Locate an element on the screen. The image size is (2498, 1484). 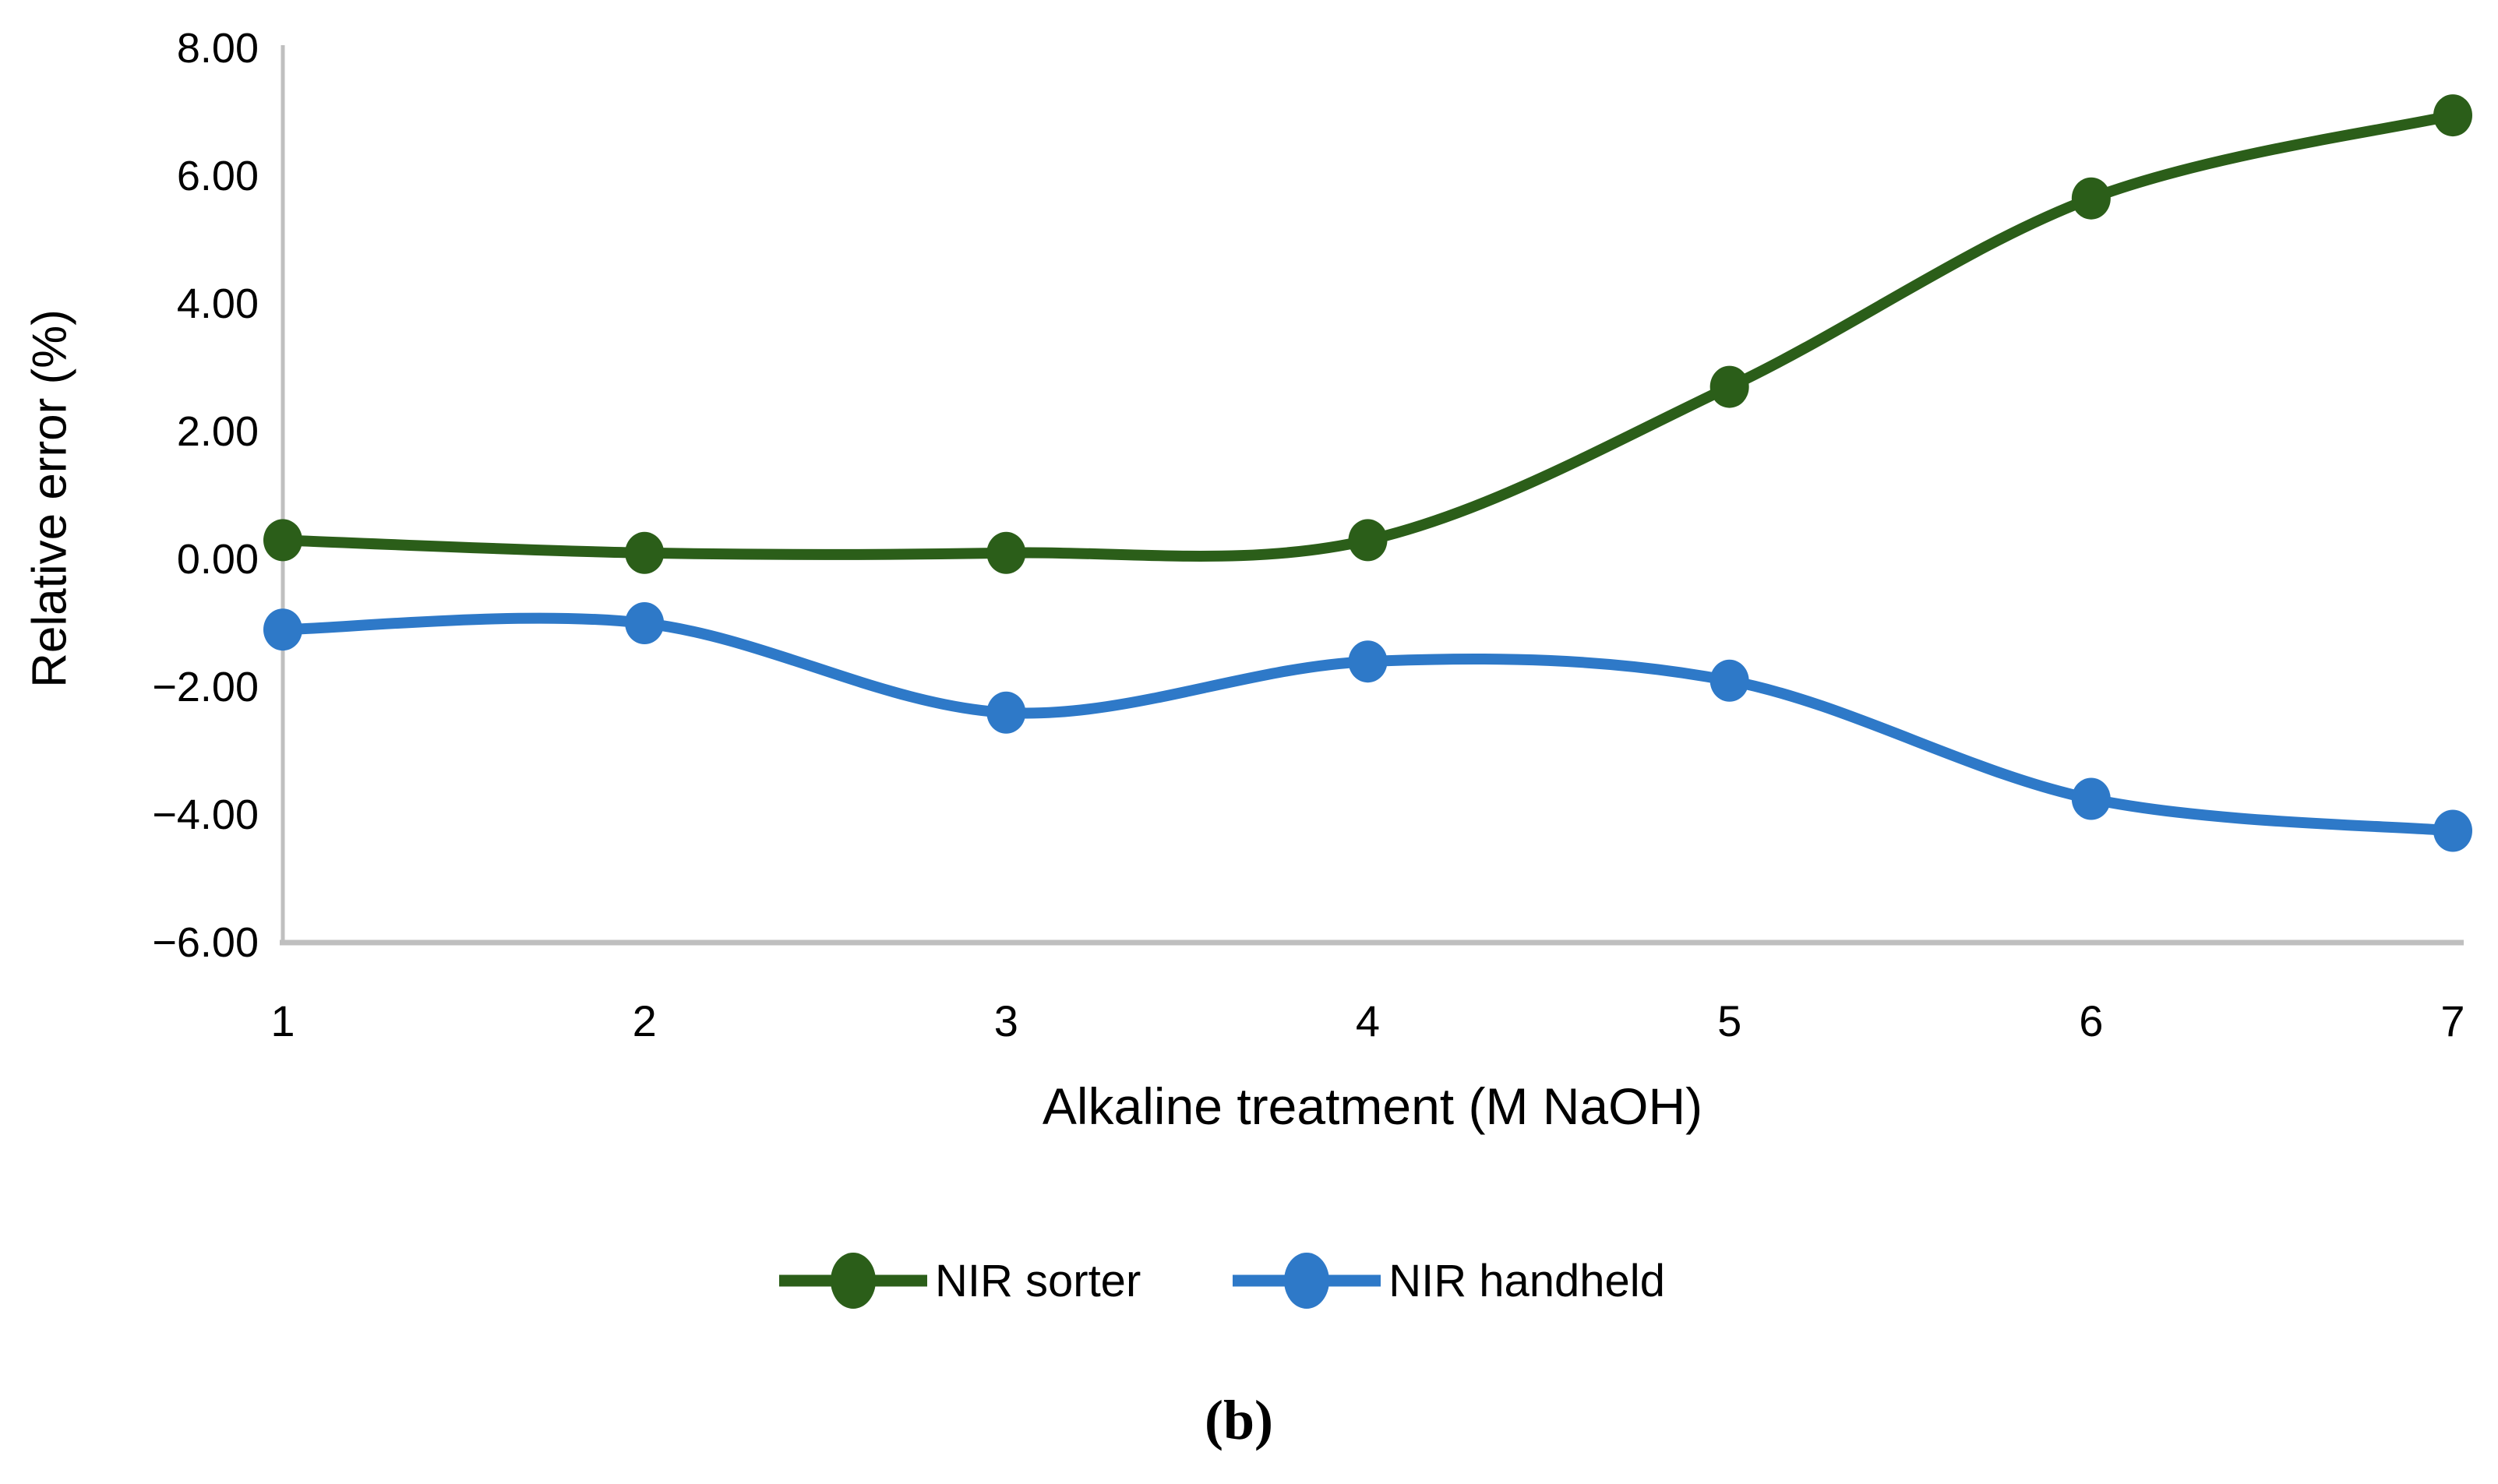
x-tick-label: 5 is located at coordinates (1729, 1020).